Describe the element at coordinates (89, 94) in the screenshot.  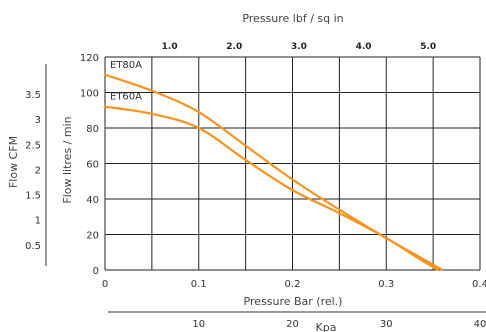
I see `y-tick-label: 100` at that location.